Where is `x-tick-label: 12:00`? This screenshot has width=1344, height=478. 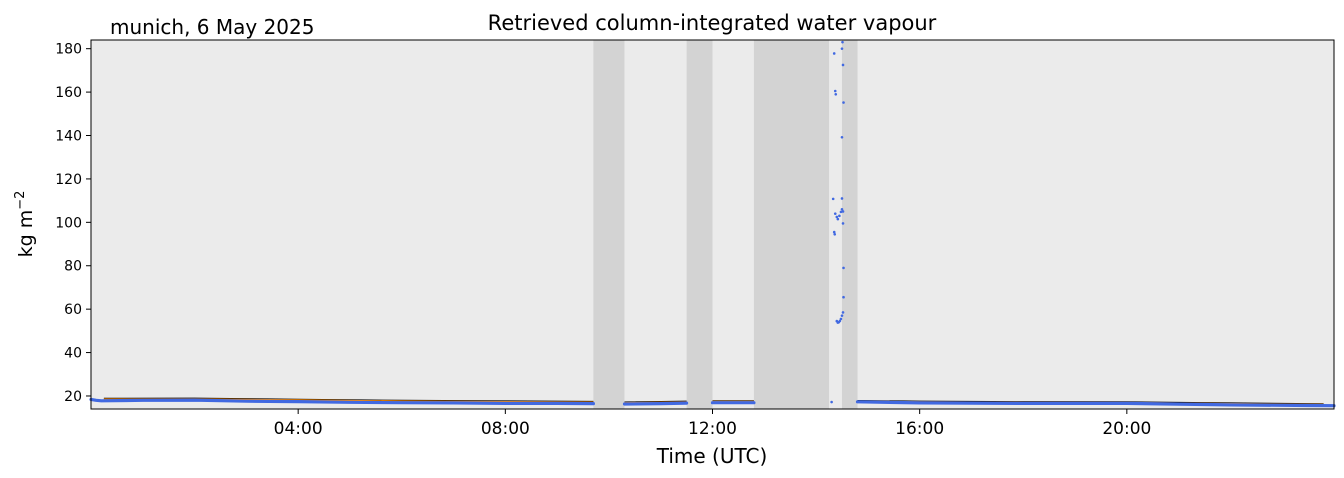
x-tick-label: 12:00 is located at coordinates (712, 429).